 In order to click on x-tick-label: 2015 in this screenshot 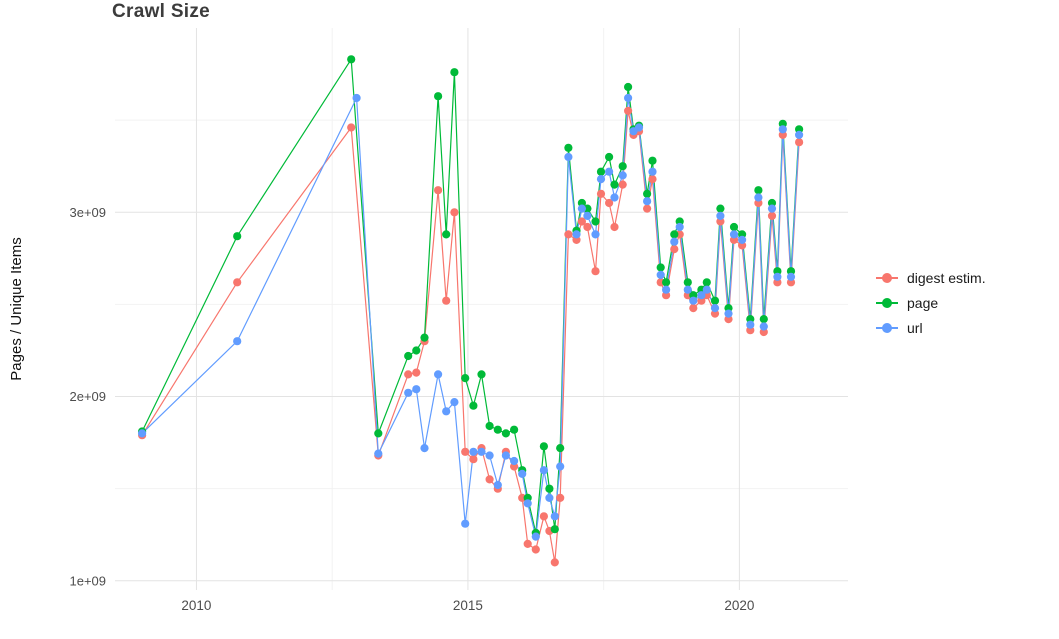, I will do `click(468, 605)`.